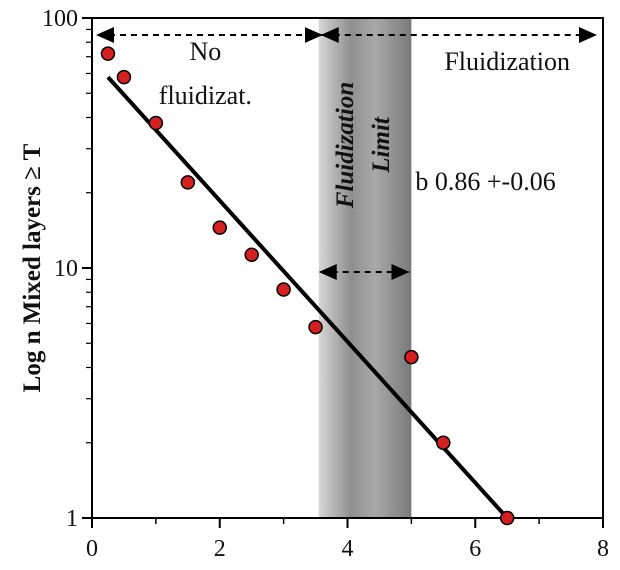 Image resolution: width=620 pixels, height=570 pixels. I want to click on no-fluidization-label-line2: fluidizat., so click(205, 95).